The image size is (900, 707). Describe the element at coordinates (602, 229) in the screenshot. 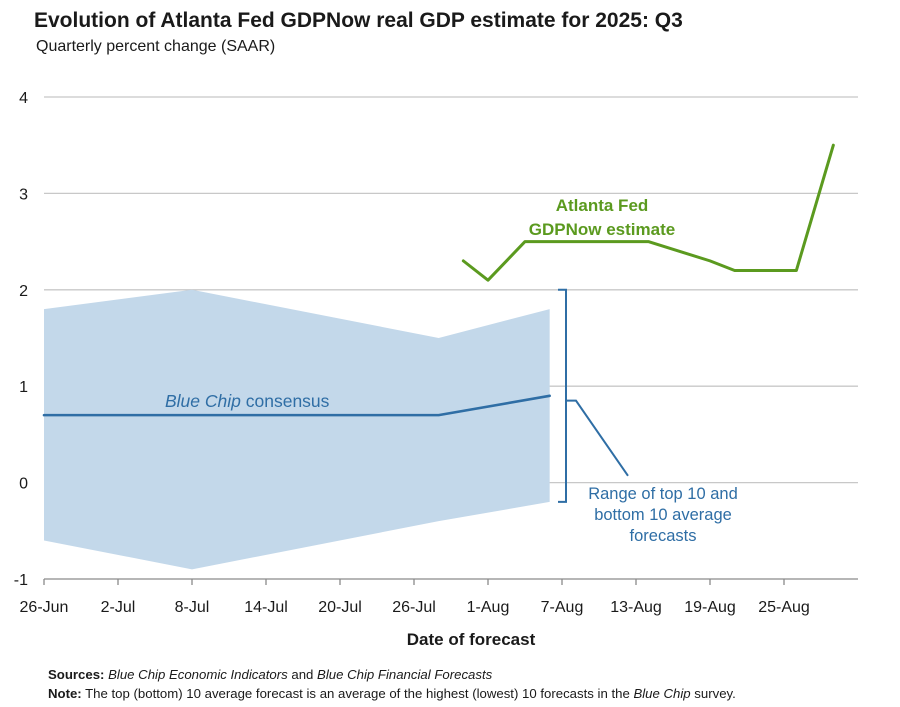

I see `gdpnow-label: GDPNow estimate` at that location.